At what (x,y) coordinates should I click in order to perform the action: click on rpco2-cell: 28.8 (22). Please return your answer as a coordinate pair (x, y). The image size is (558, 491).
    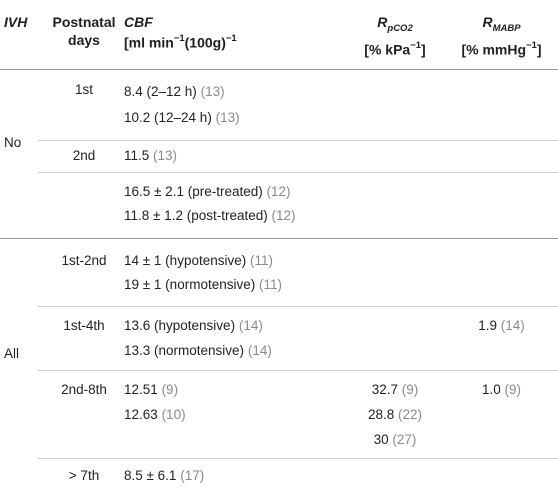
    Looking at the image, I should click on (395, 415).